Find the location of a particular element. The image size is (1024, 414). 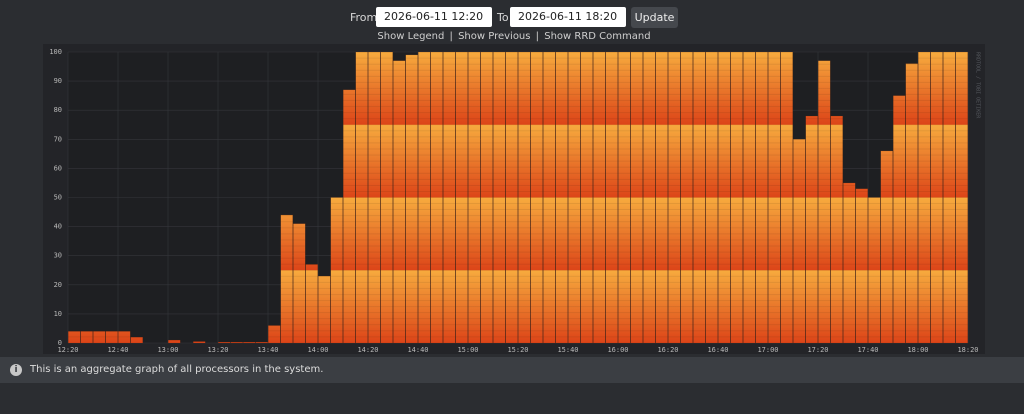

update-button: Update is located at coordinates (654, 17).